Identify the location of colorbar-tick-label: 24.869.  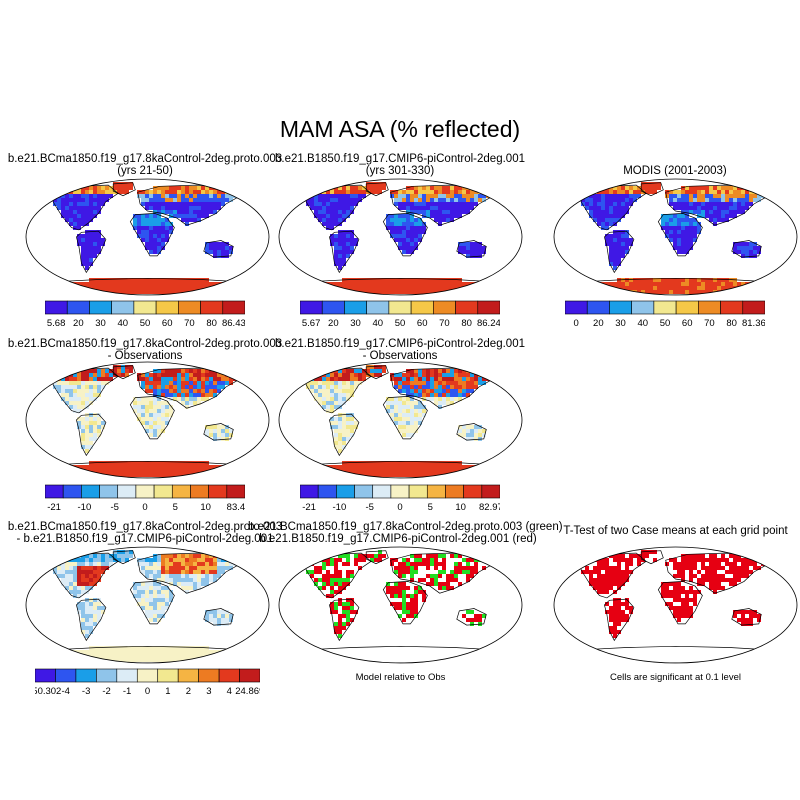
(247, 691).